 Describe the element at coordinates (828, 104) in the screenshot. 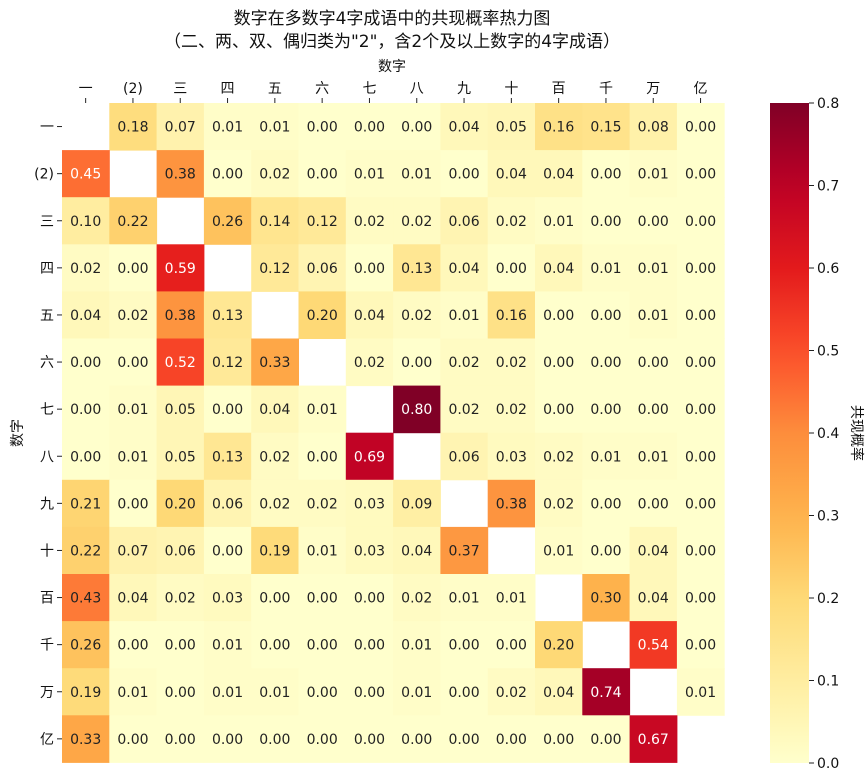

I see `colorbar-tick-label: 0.8` at that location.